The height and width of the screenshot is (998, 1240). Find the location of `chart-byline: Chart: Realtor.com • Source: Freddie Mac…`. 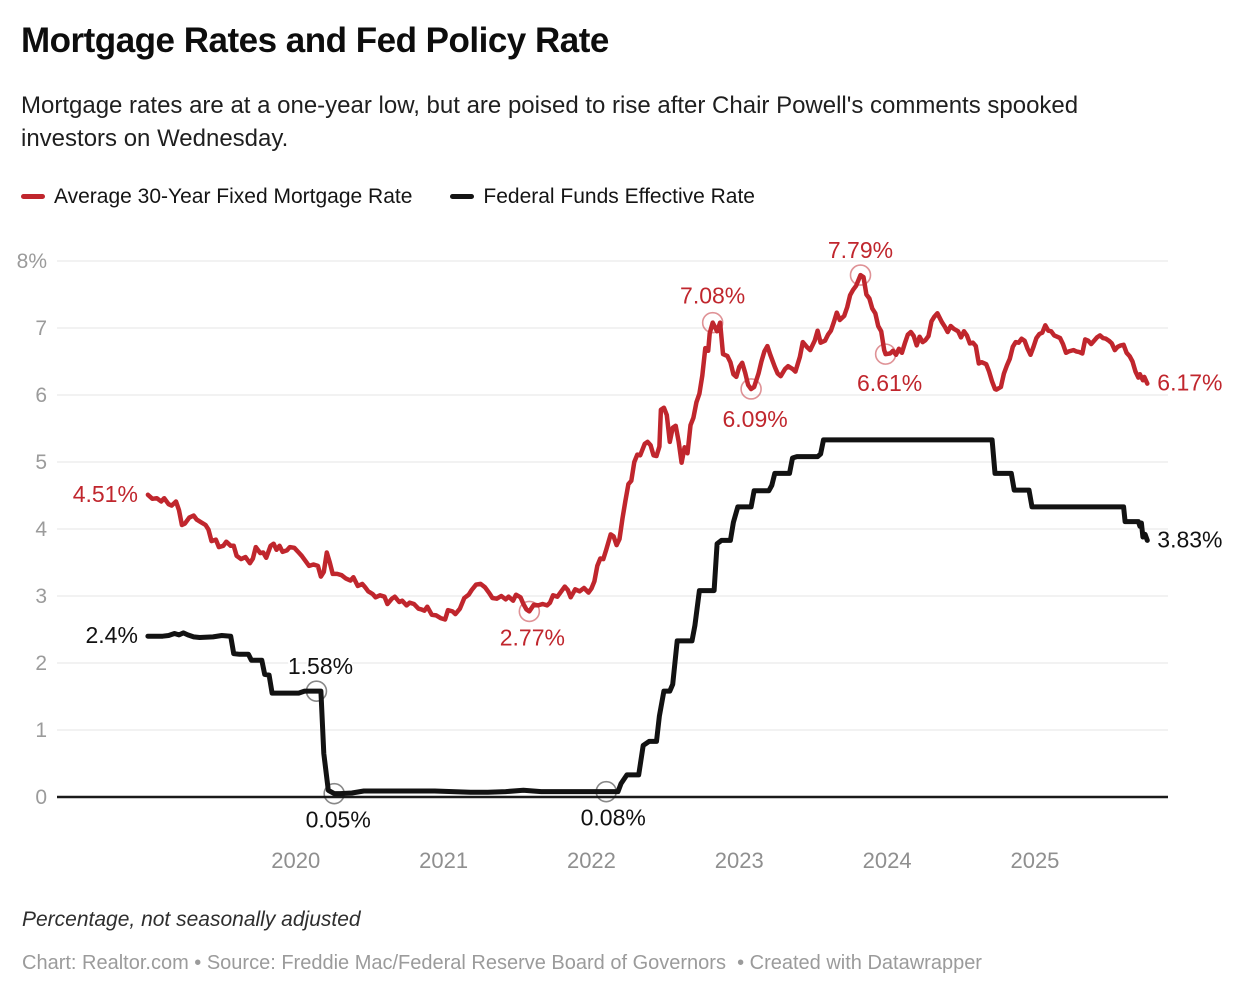

chart-byline: Chart: Realtor.com • Source: Freddie Mac… is located at coordinates (502, 963).